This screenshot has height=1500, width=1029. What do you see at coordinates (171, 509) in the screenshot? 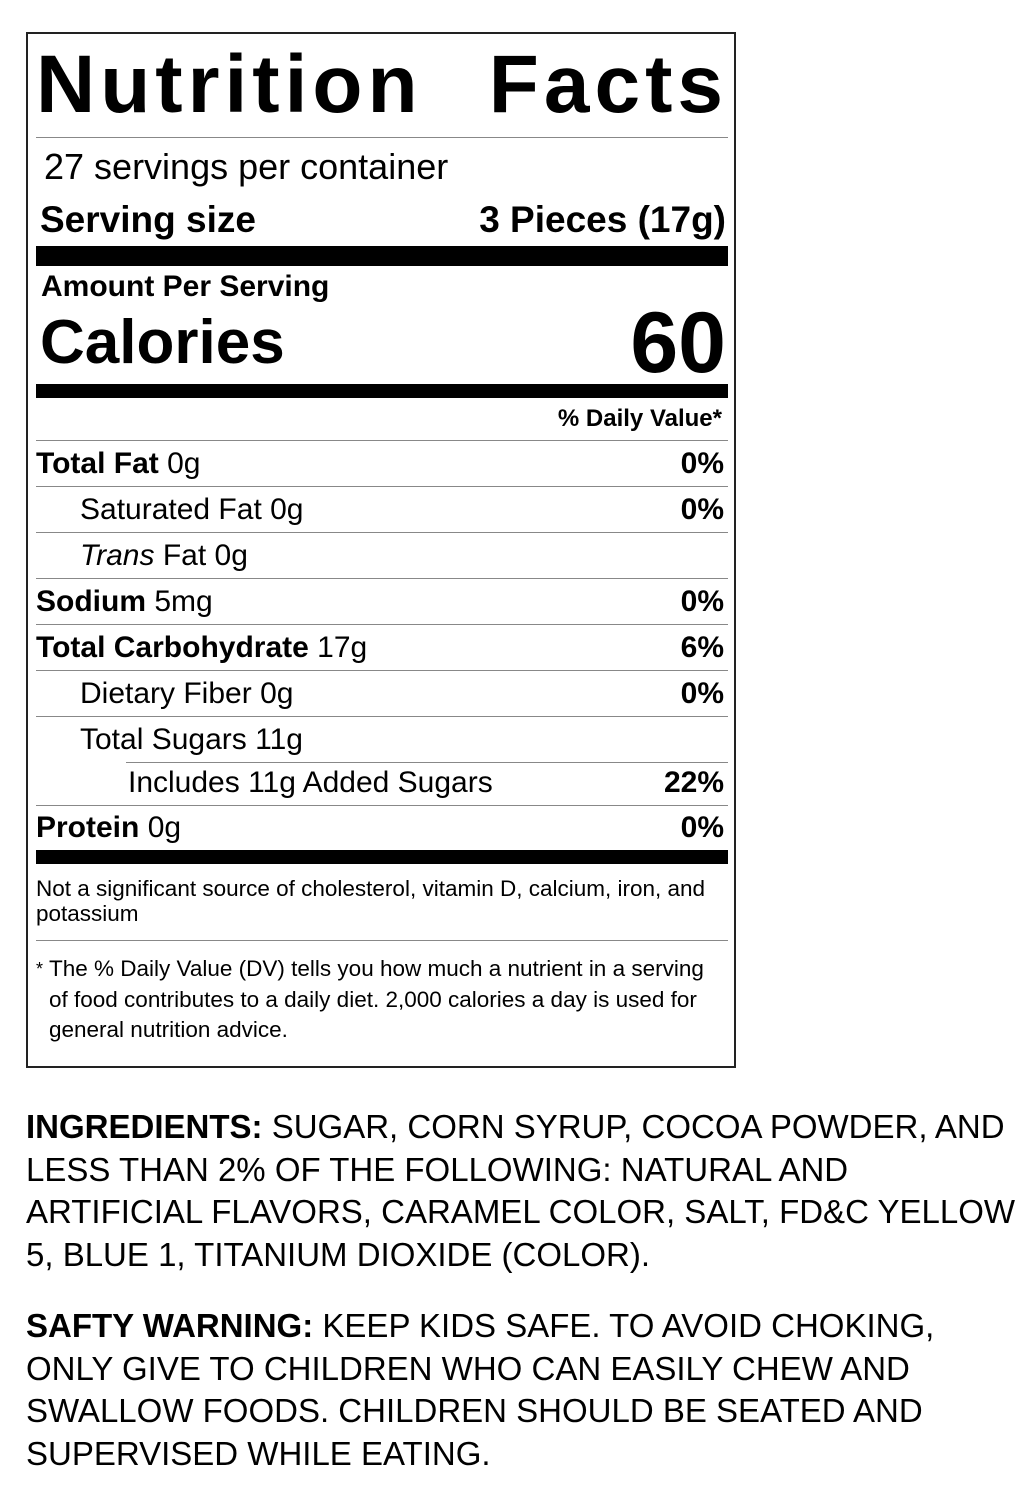
I see `nutrient-name: Saturated Fat` at bounding box center [171, 509].